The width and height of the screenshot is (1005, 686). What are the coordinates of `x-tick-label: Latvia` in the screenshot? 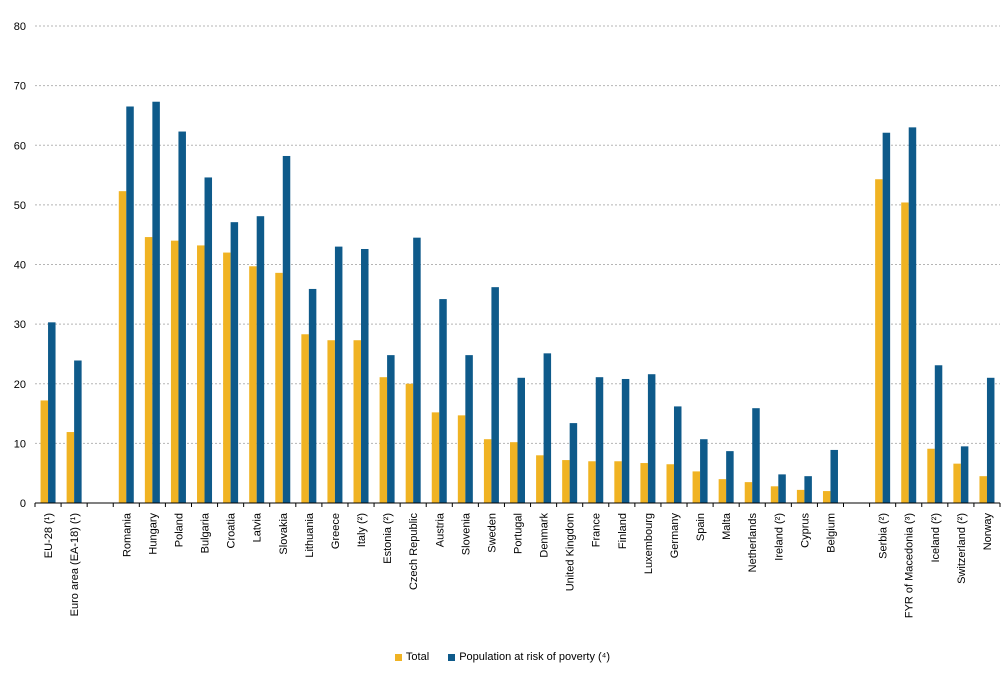 It's located at (258, 527).